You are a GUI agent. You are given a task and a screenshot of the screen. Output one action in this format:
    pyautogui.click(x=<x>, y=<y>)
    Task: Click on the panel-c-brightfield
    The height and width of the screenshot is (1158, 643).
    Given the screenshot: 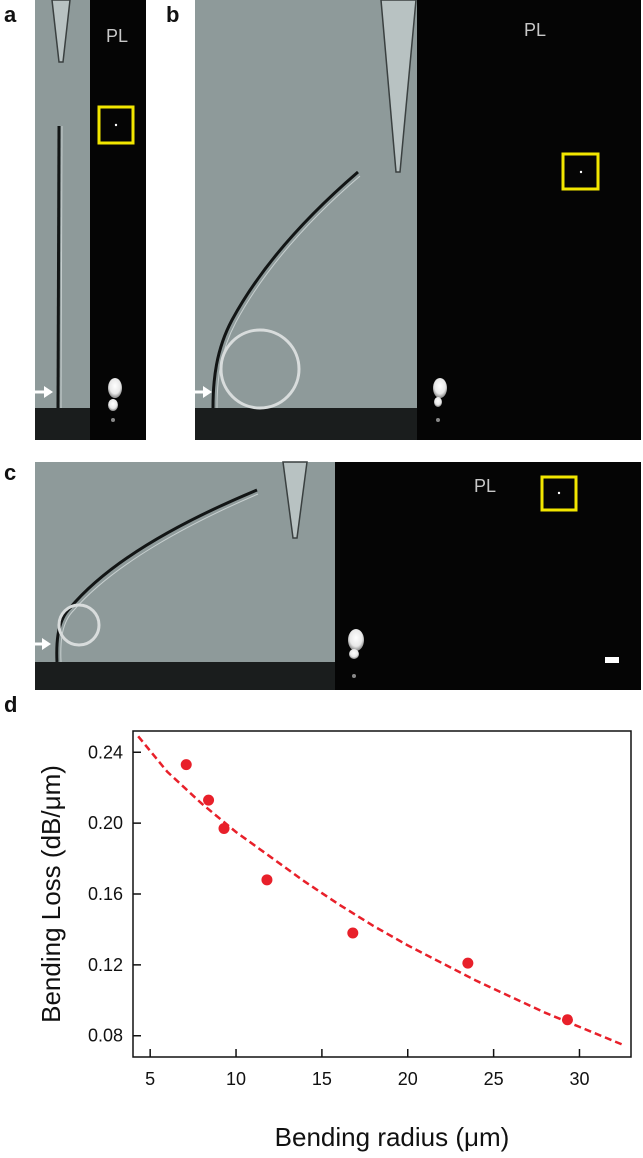 What is the action you would take?
    pyautogui.click(x=185, y=576)
    